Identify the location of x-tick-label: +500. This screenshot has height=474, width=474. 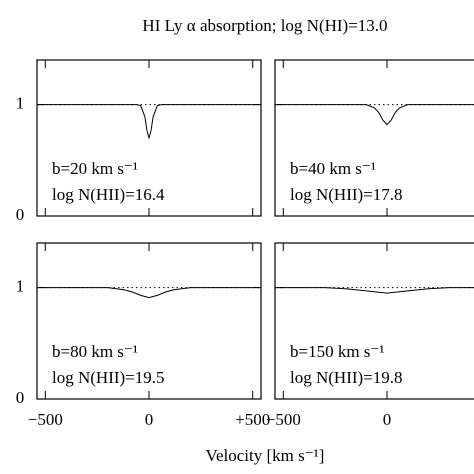
(252, 419).